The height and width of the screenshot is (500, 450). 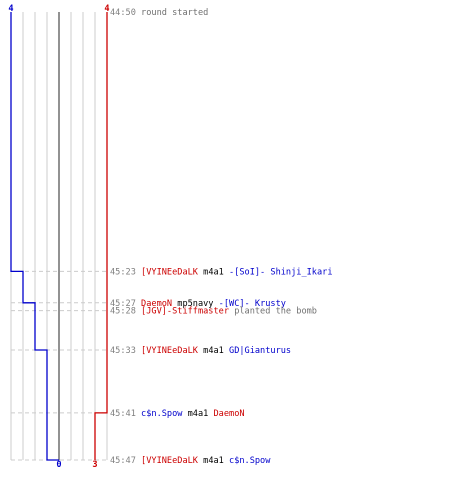 What do you see at coordinates (125, 13) in the screenshot?
I see `event-time: 44:50` at bounding box center [125, 13].